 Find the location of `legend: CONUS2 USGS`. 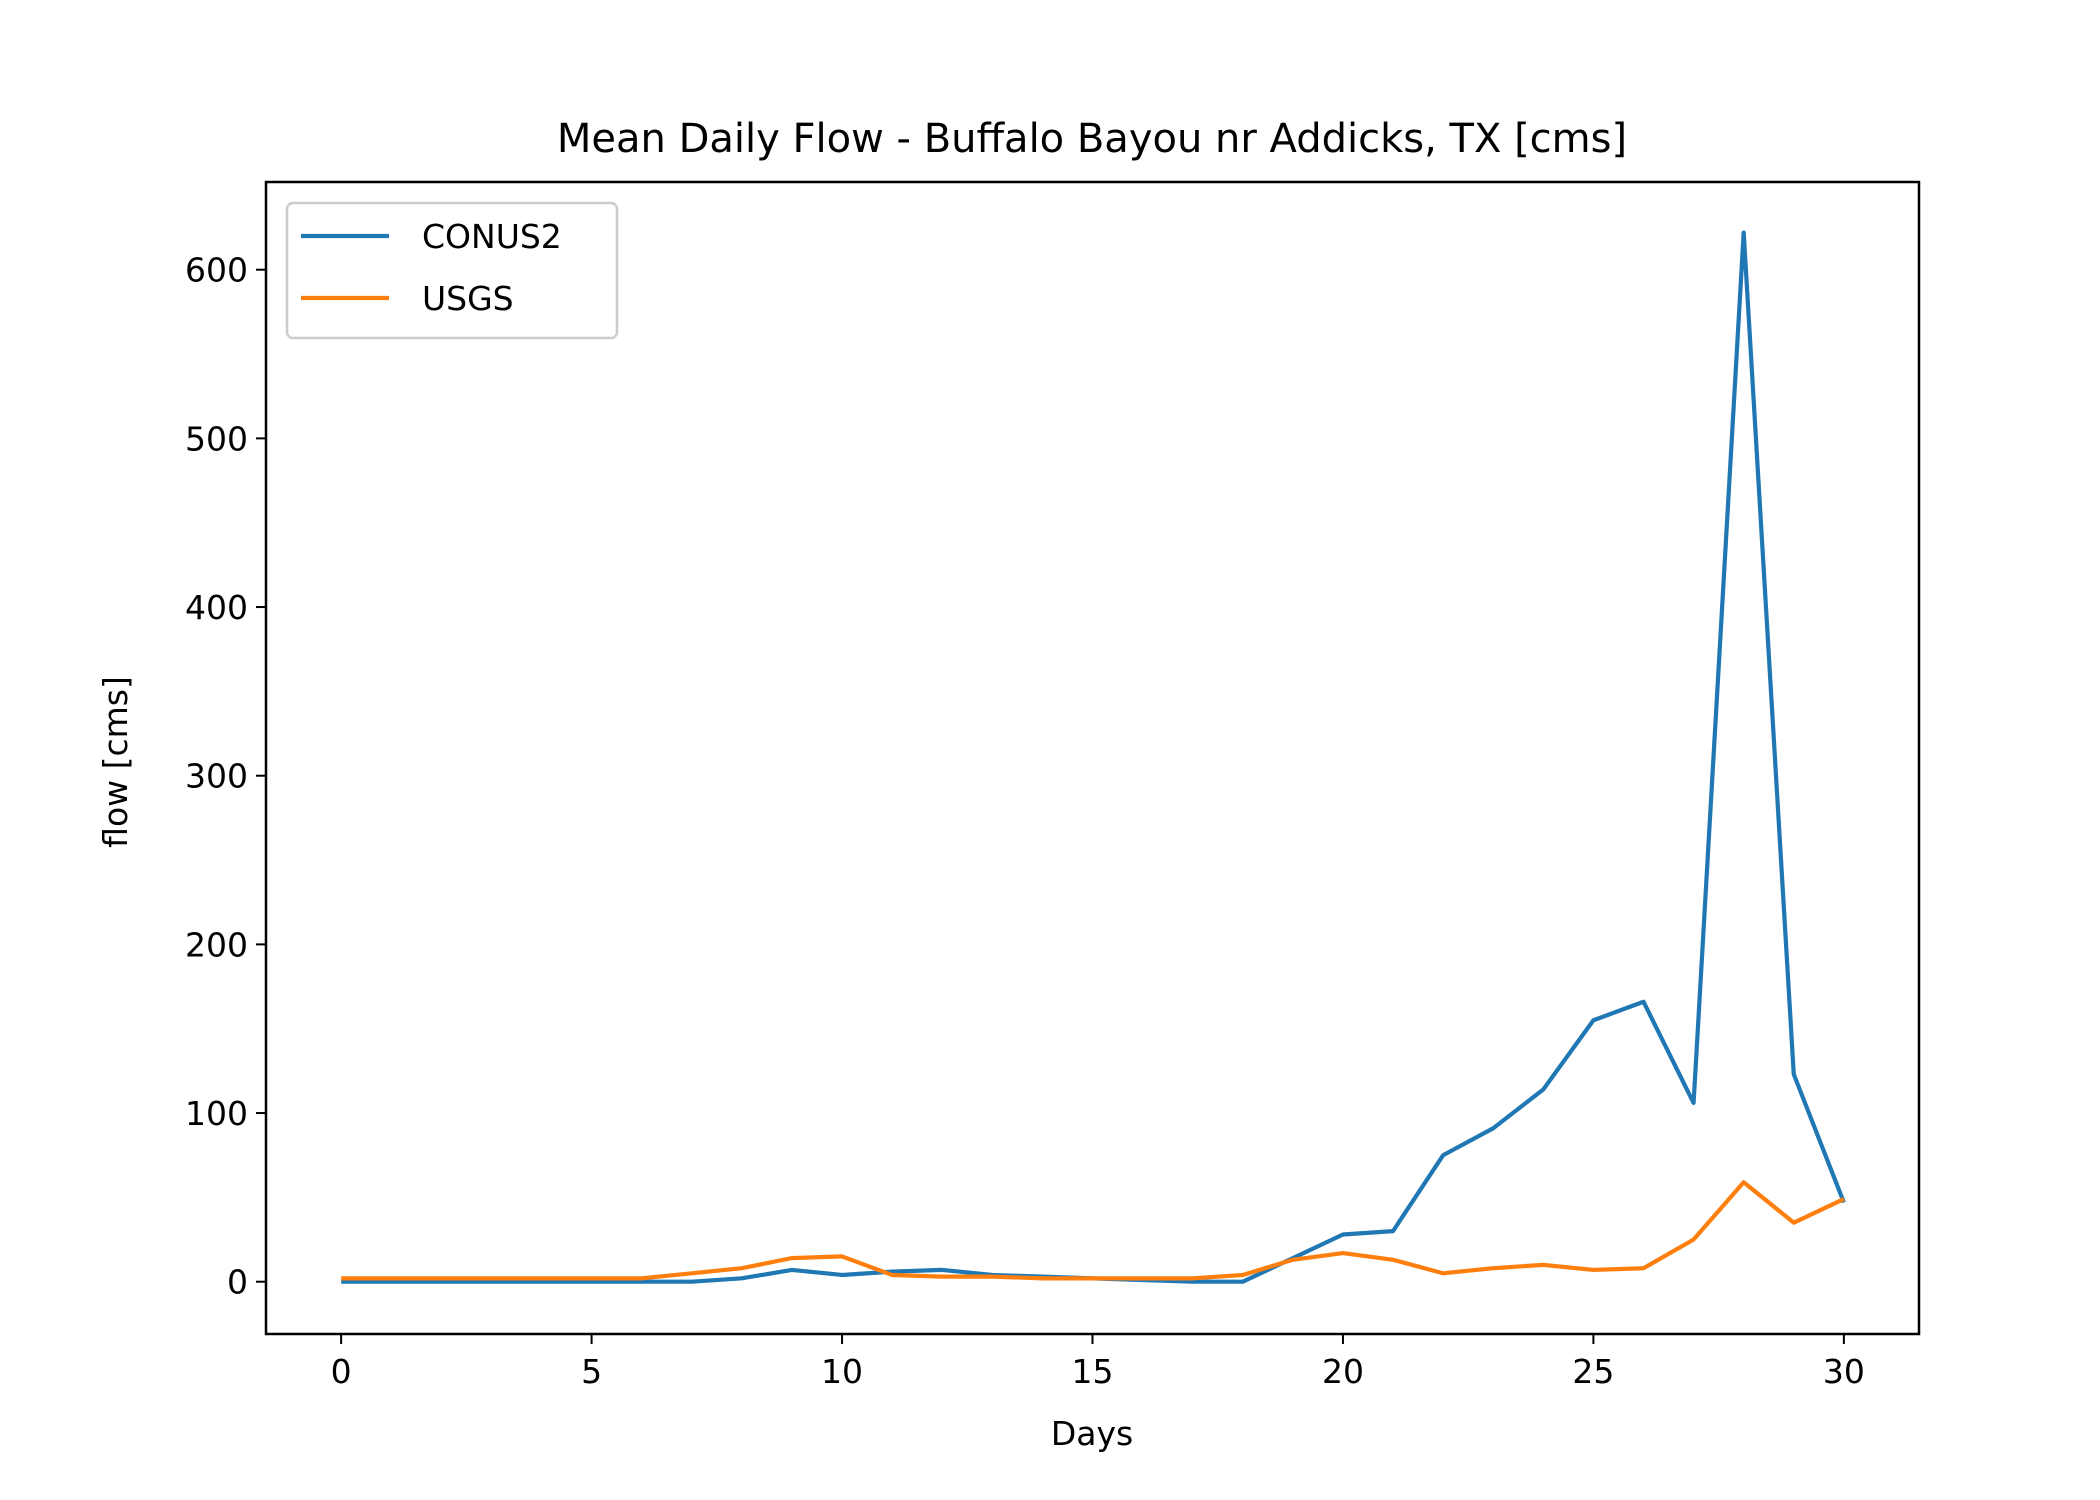

legend: CONUS2 USGS is located at coordinates (452, 270).